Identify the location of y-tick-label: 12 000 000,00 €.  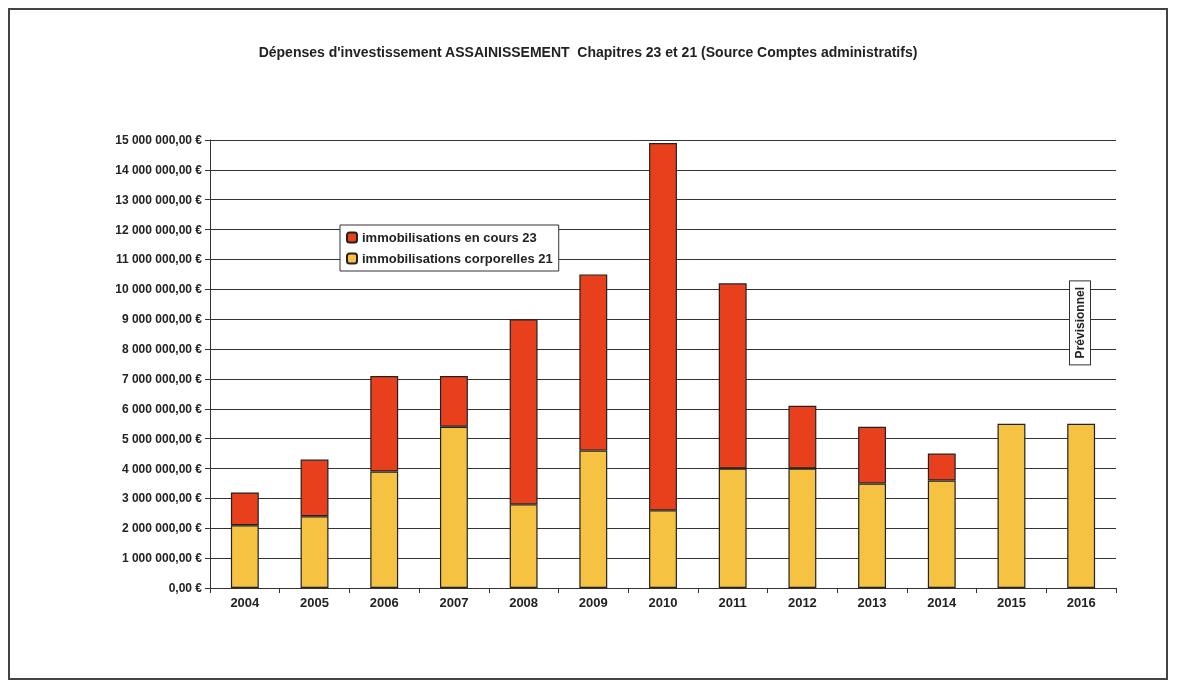
(159, 229).